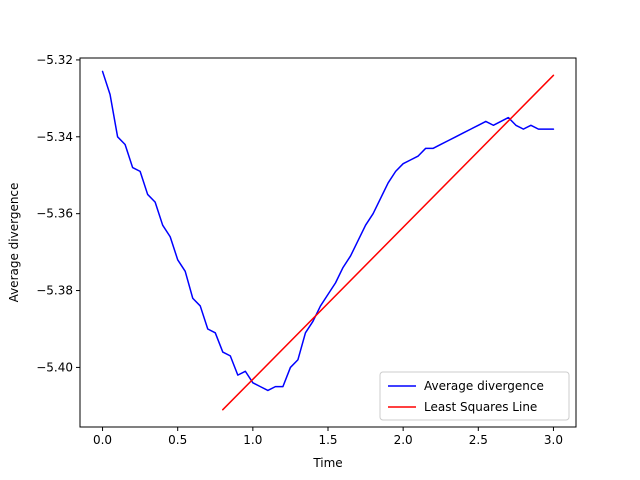  I want to click on x-tick-label: 1.0, so click(252, 440).